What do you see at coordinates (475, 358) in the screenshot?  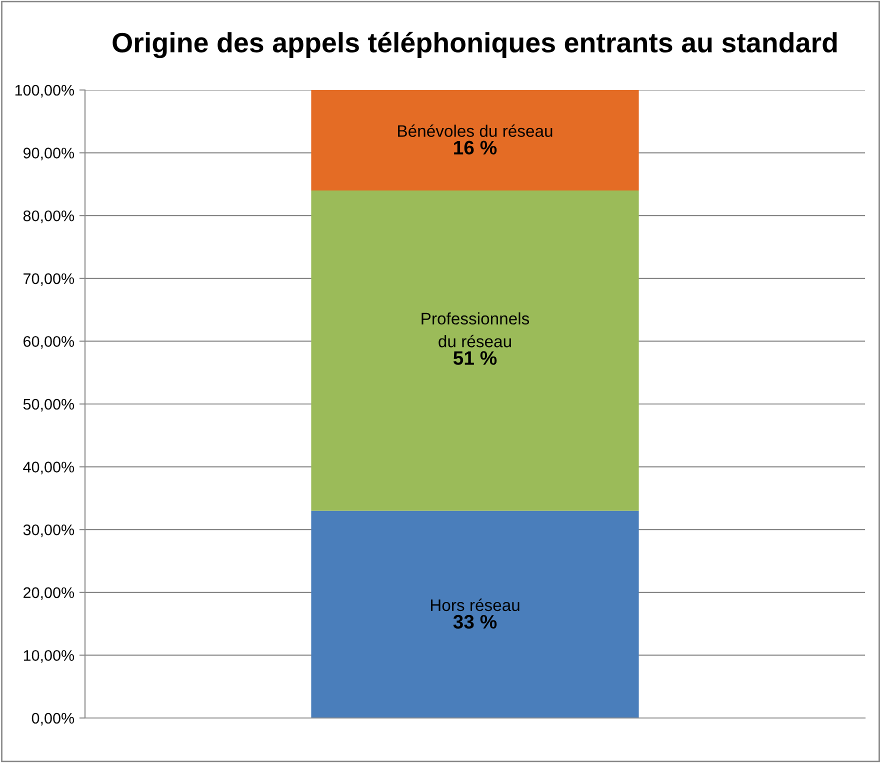 I see `data-label: 51 %` at bounding box center [475, 358].